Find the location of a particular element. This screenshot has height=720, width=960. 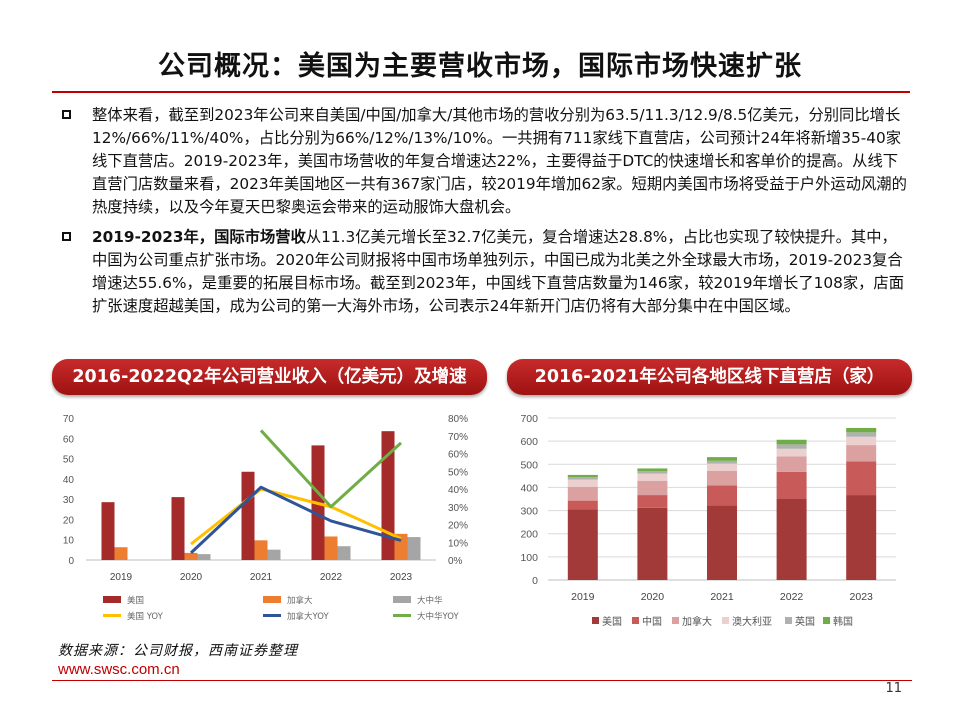

left-chart-banner: 2016-2022Q2年公司营业收入（亿美元）及增速 is located at coordinates (269, 377).